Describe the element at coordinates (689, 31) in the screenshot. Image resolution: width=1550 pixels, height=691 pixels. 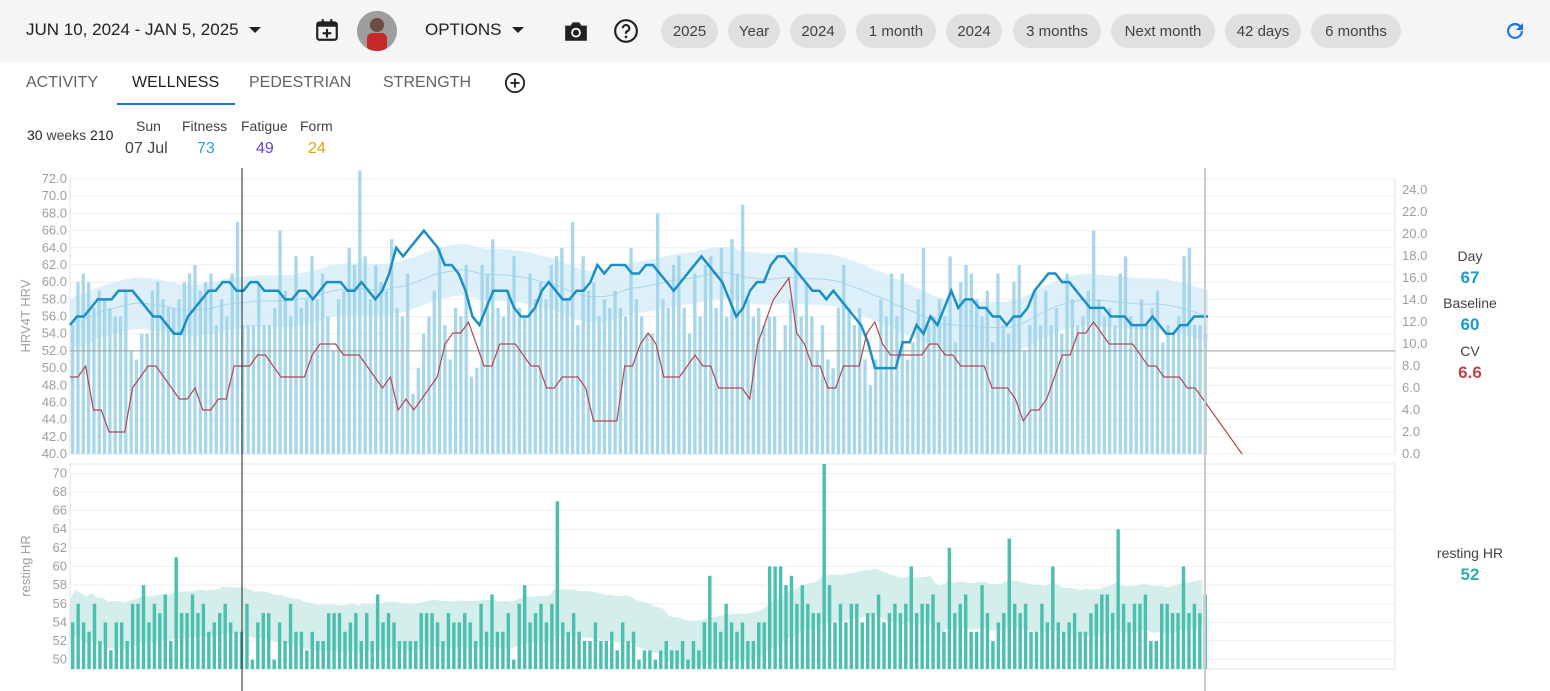
I see `chip-2025: 2025` at that location.